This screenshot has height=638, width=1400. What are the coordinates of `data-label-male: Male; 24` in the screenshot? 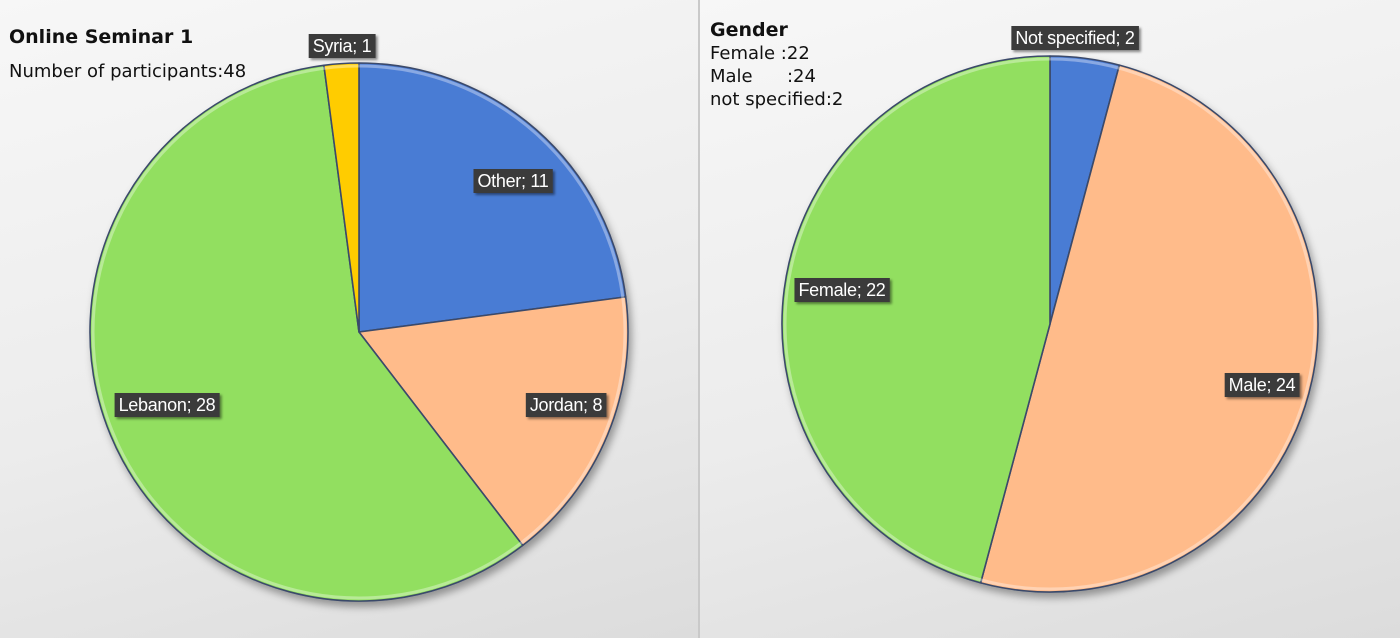 It's located at (1262, 385).